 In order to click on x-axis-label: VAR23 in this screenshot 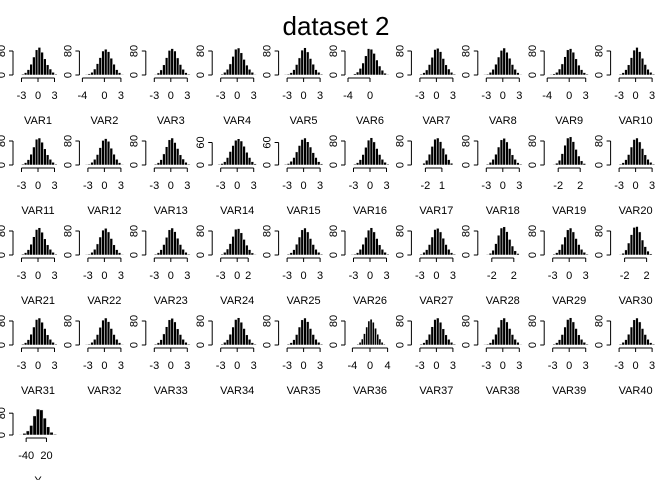, I will do `click(171, 301)`.